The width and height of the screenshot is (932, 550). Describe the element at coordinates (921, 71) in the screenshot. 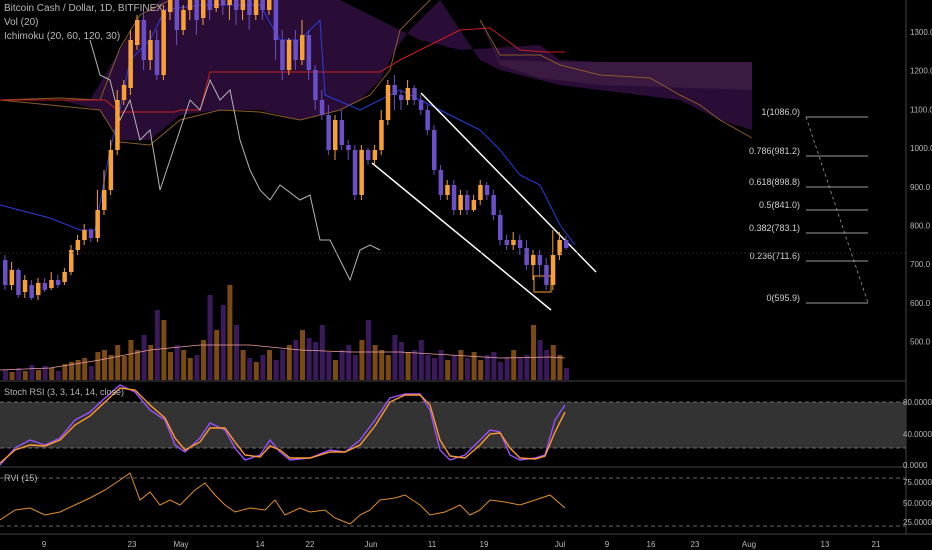

I see `price-axis-label: 1200.0` at that location.